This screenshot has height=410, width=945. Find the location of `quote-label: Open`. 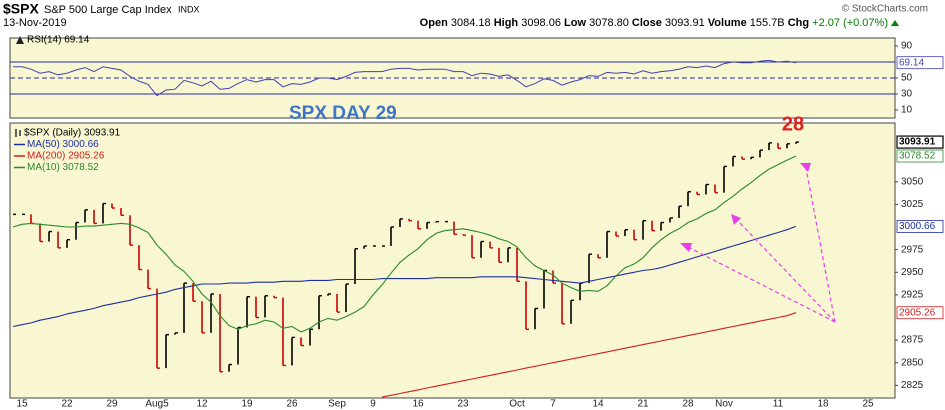

quote-label: Open is located at coordinates (434, 23).